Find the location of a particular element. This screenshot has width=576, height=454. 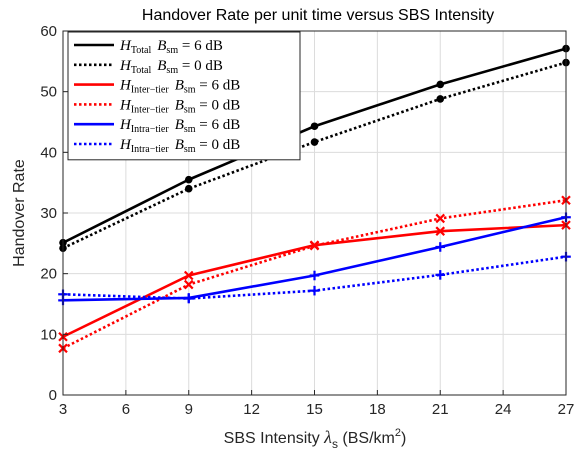

x-label-lambda-sub: s is located at coordinates (335, 444).